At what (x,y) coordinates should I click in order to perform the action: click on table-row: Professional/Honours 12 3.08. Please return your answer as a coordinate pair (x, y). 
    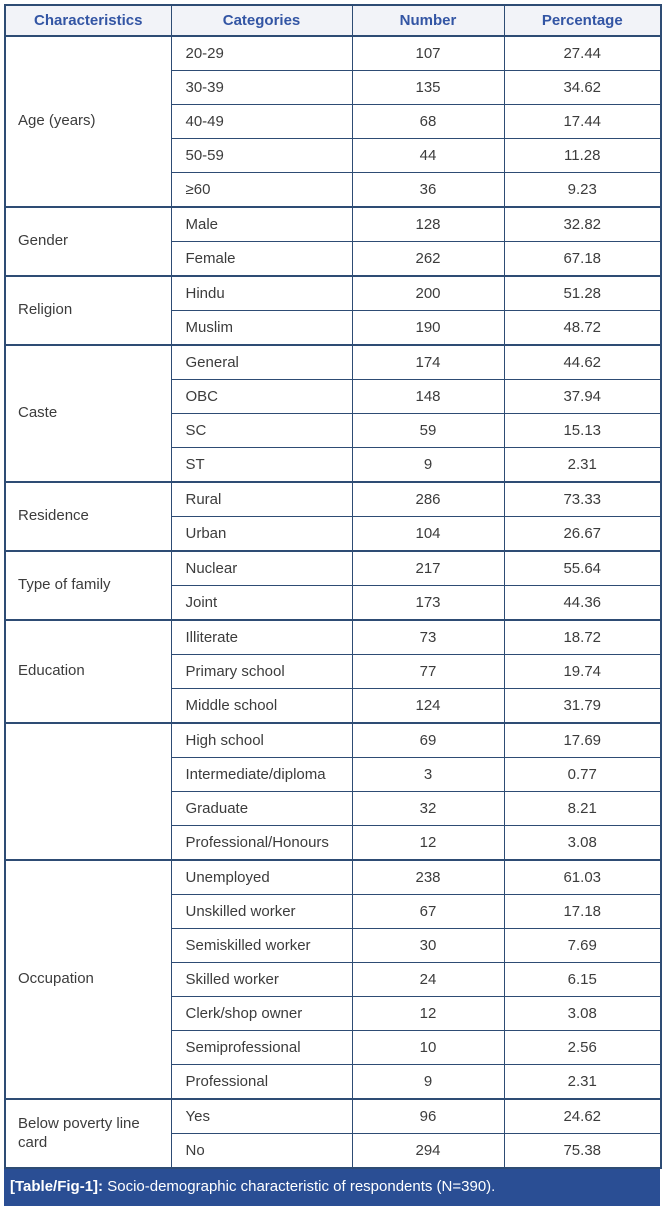
    Looking at the image, I should click on (333, 843).